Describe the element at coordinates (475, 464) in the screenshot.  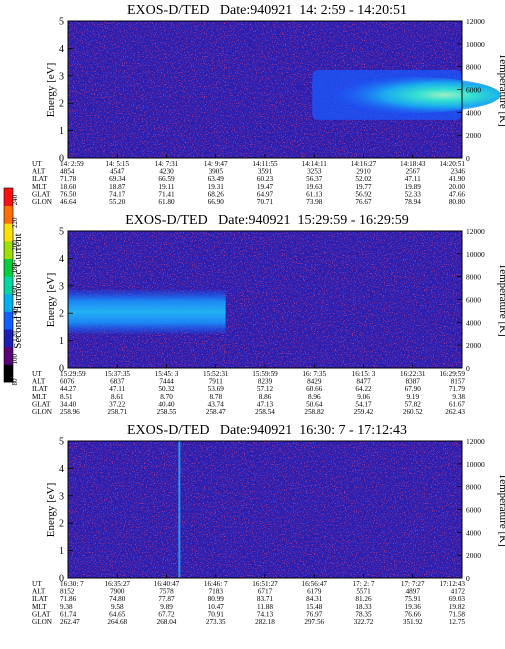
I see `y-tick-label-right: 10000` at that location.